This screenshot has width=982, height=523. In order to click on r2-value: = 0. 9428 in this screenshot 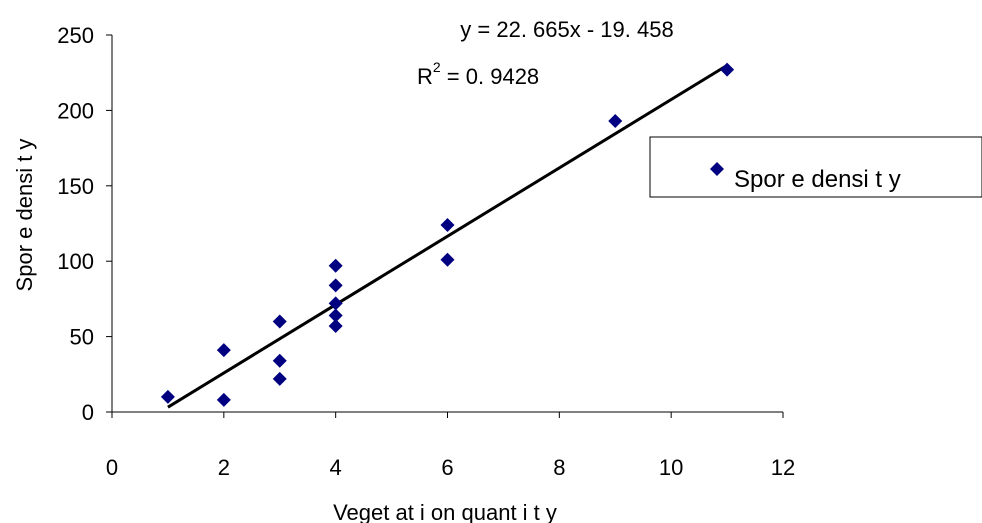, I will do `click(490, 76)`.